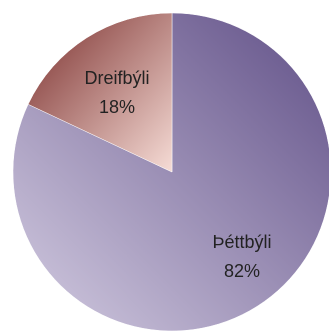  I want to click on slice-label-percent-1: 18%, so click(117, 107).